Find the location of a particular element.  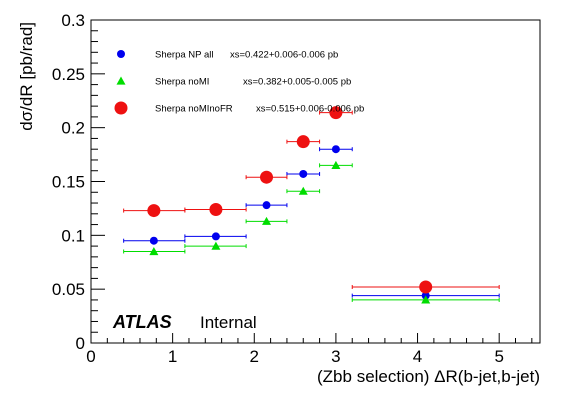

legend-cross-section: xs=0.422+0.006-0.006 pb is located at coordinates (284, 55).